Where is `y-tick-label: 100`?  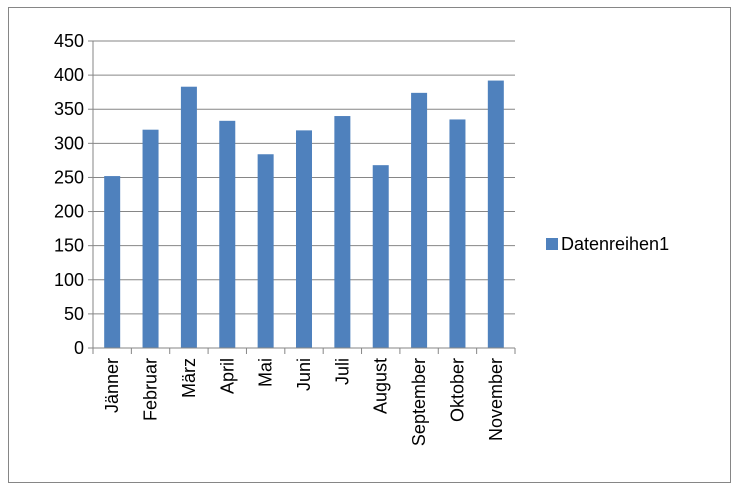 y-tick-label: 100 is located at coordinates (69, 280).